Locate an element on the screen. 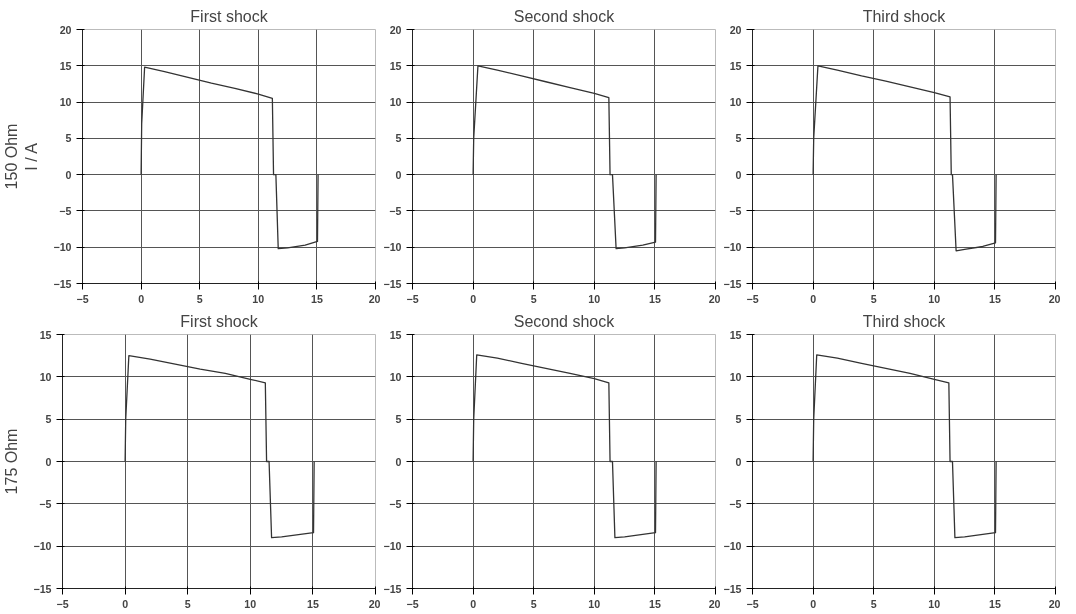 This screenshot has width=1076, height=614. y-axis-title: 175 Ohm is located at coordinates (12, 461).